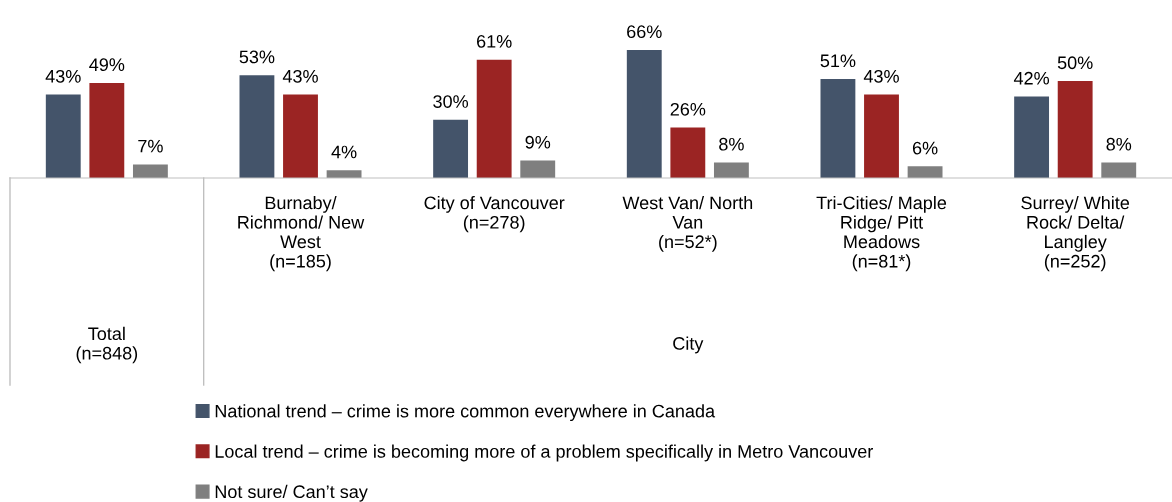  What do you see at coordinates (644, 32) in the screenshot?
I see `data-label: 66%` at bounding box center [644, 32].